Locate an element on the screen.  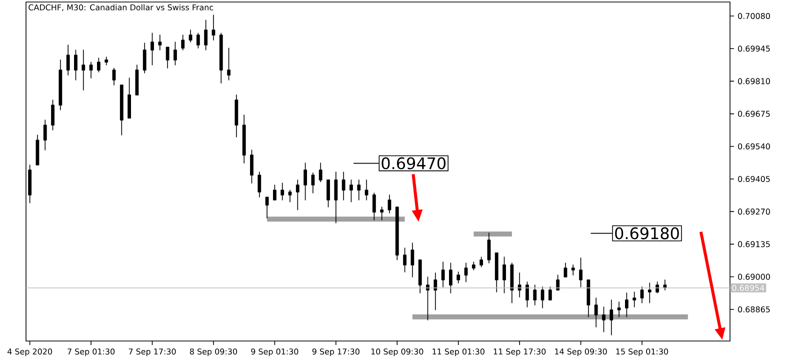
annotation: 0.69180 is located at coordinates (647, 233).